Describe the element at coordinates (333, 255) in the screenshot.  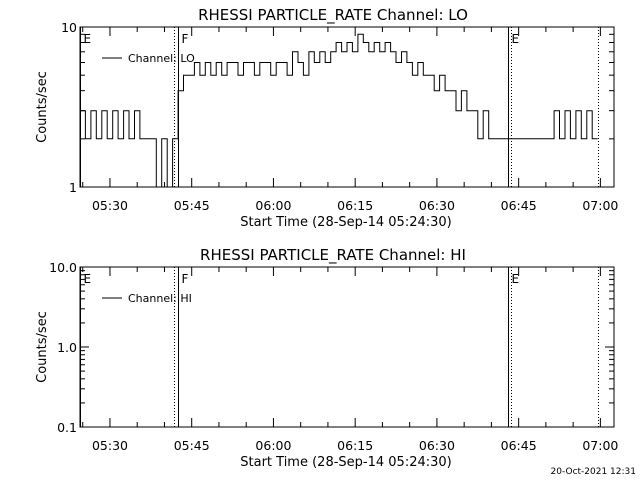
I see `chart-title: RHESSI PARTICLE_RATE Channel: HI` at that location.